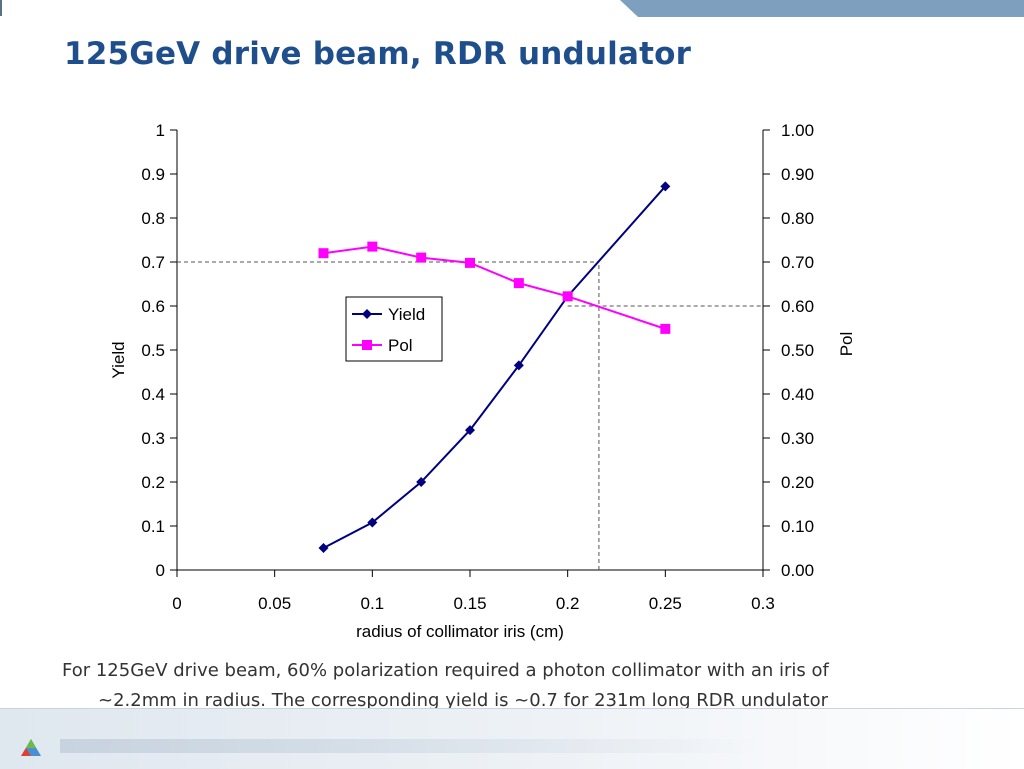  Describe the element at coordinates (797, 130) in the screenshot. I see `y2-tick-label: 1.00` at that location.